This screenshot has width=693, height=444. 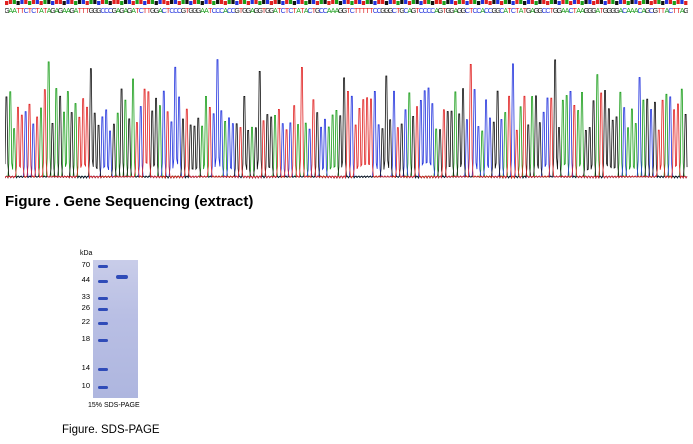 I want to click on marker-label-22: 22, so click(x=85, y=321).